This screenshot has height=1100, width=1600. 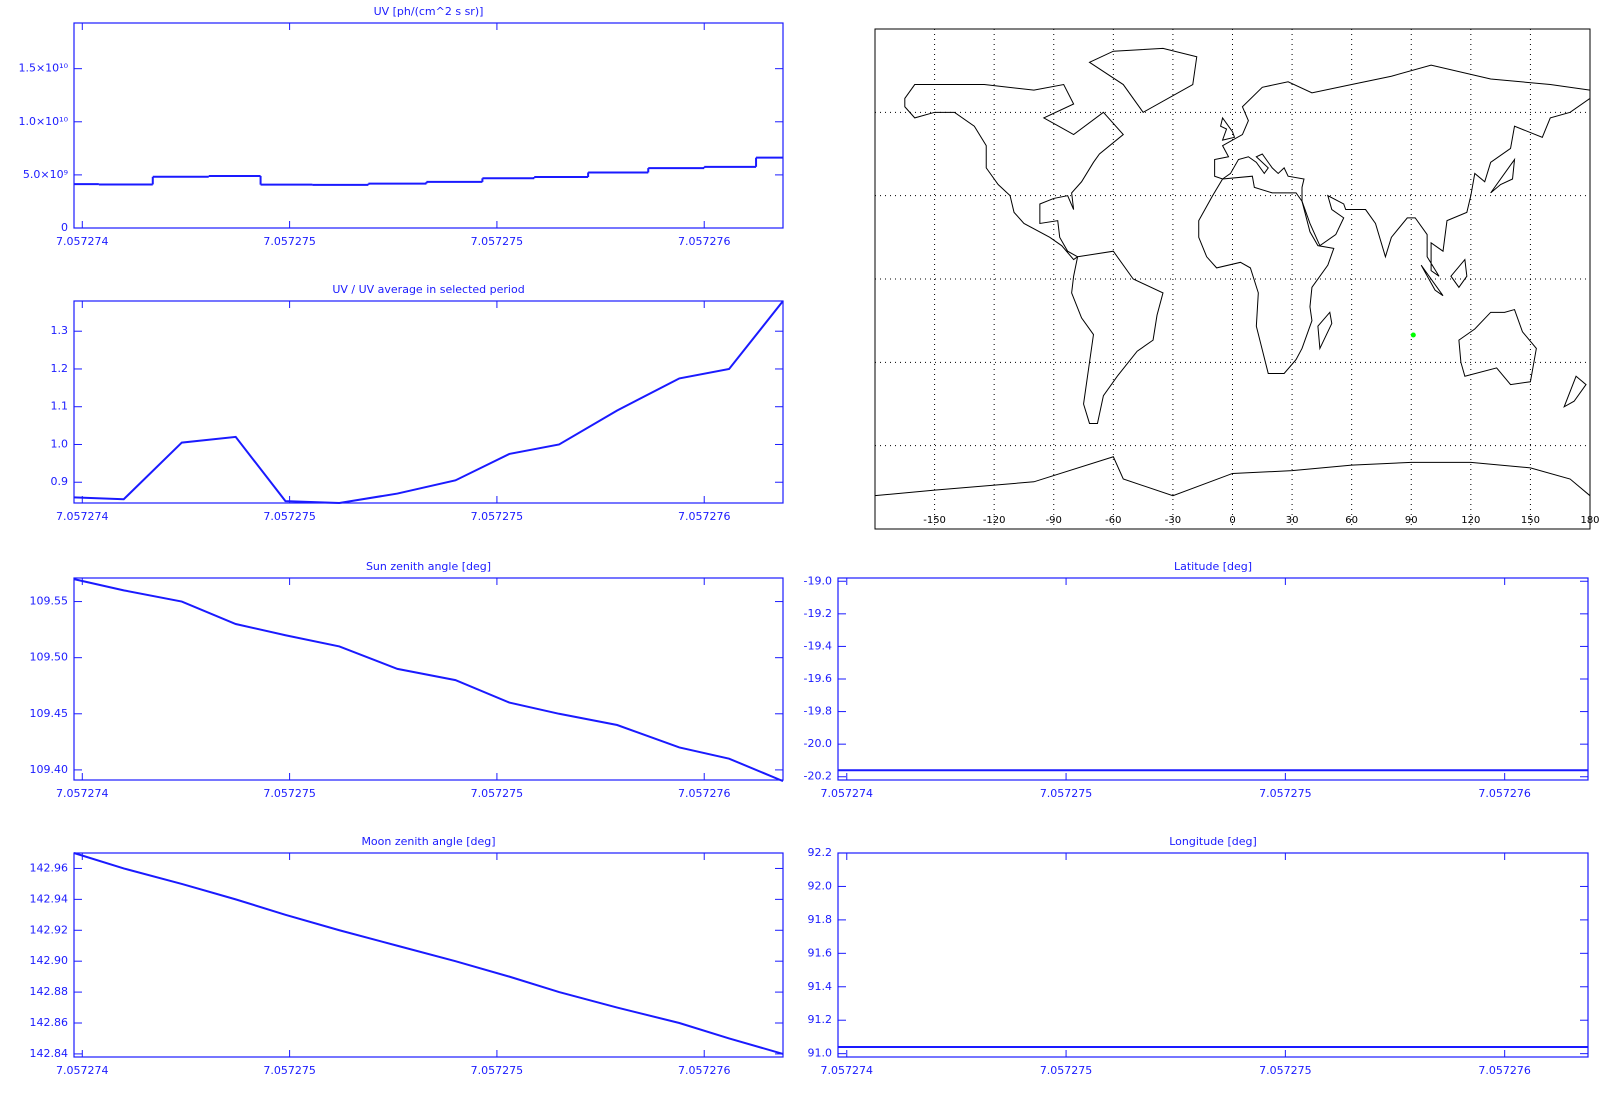 I want to click on y-tick-label: -19.6, so click(x=818, y=678).